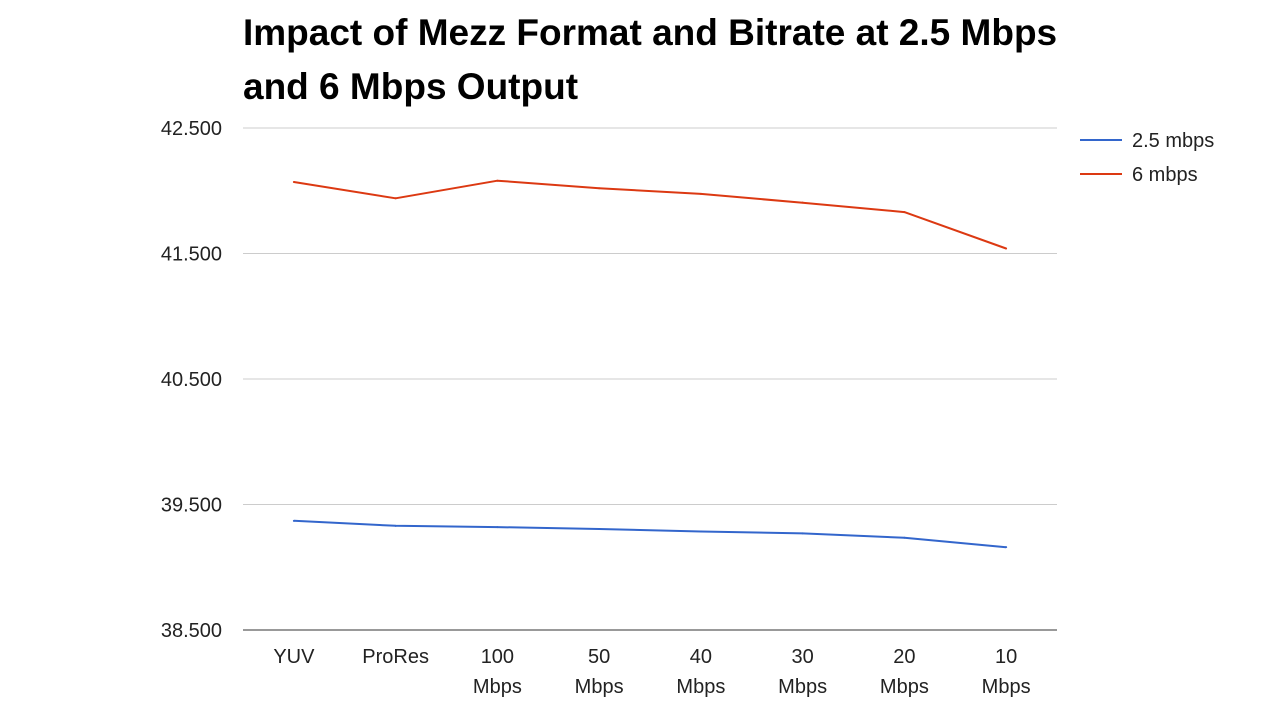 The image size is (1262, 712). Describe the element at coordinates (191, 129) in the screenshot. I see `y-tick-label: 42.500` at that location.